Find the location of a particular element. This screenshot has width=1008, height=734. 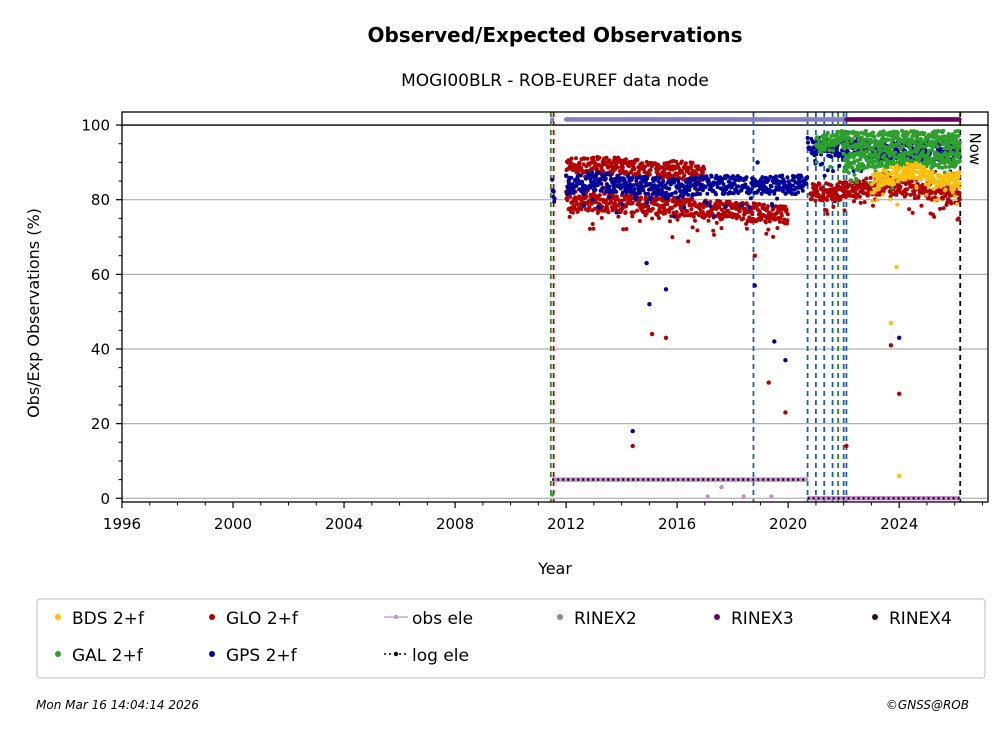

x-tick-label-2020: 2020 is located at coordinates (788, 524).